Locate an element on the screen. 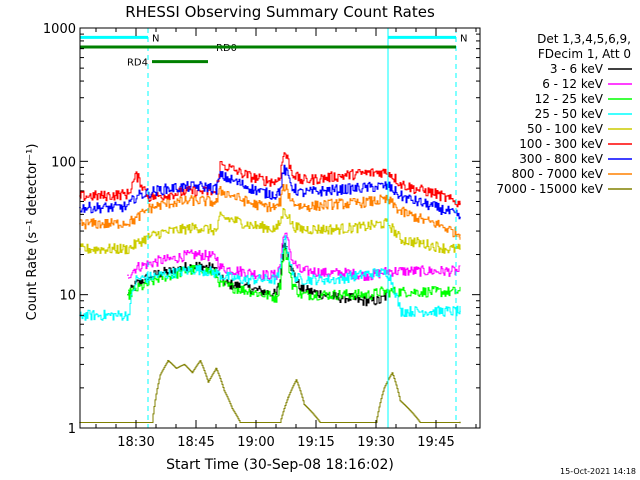 Image resolution: width=640 pixels, height=480 pixels. y-tick-label-1: 10 is located at coordinates (67, 296).